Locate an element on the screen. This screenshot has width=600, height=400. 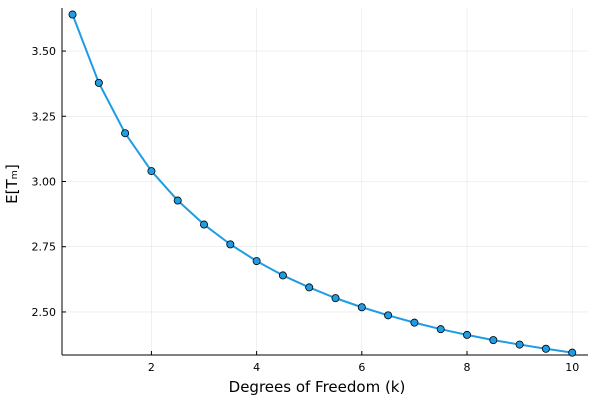
y-tick-label: 3.00 is located at coordinates (44, 182).